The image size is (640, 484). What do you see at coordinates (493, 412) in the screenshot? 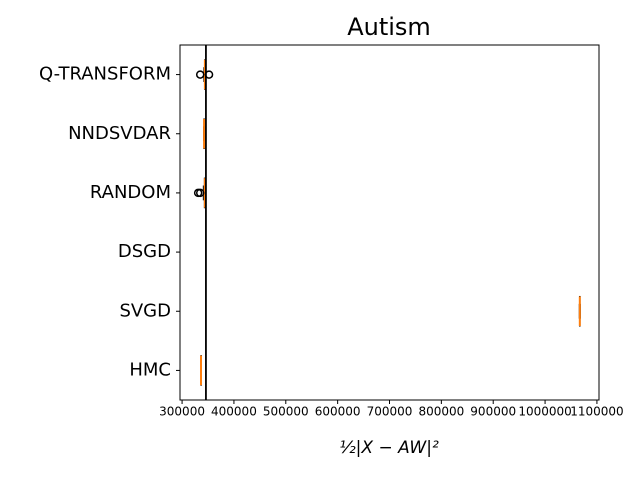
I see `x-tick-label: 900000` at bounding box center [493, 412].